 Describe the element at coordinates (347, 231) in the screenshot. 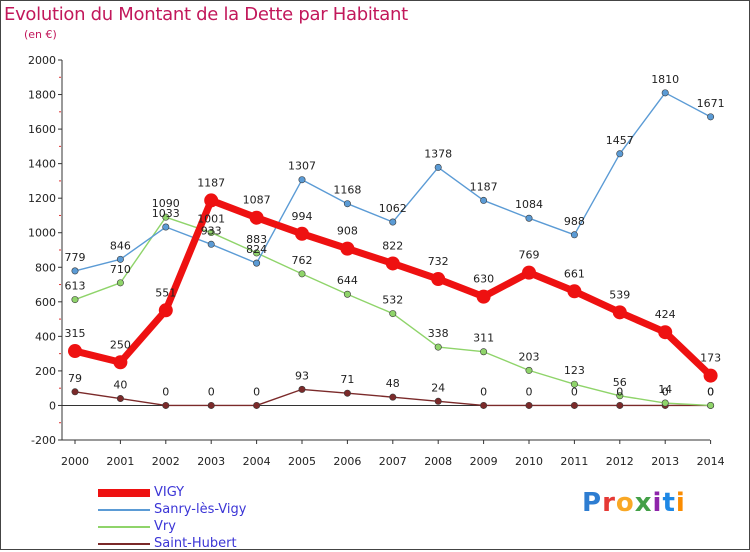

I see `data-label-VIGY: 908` at that location.